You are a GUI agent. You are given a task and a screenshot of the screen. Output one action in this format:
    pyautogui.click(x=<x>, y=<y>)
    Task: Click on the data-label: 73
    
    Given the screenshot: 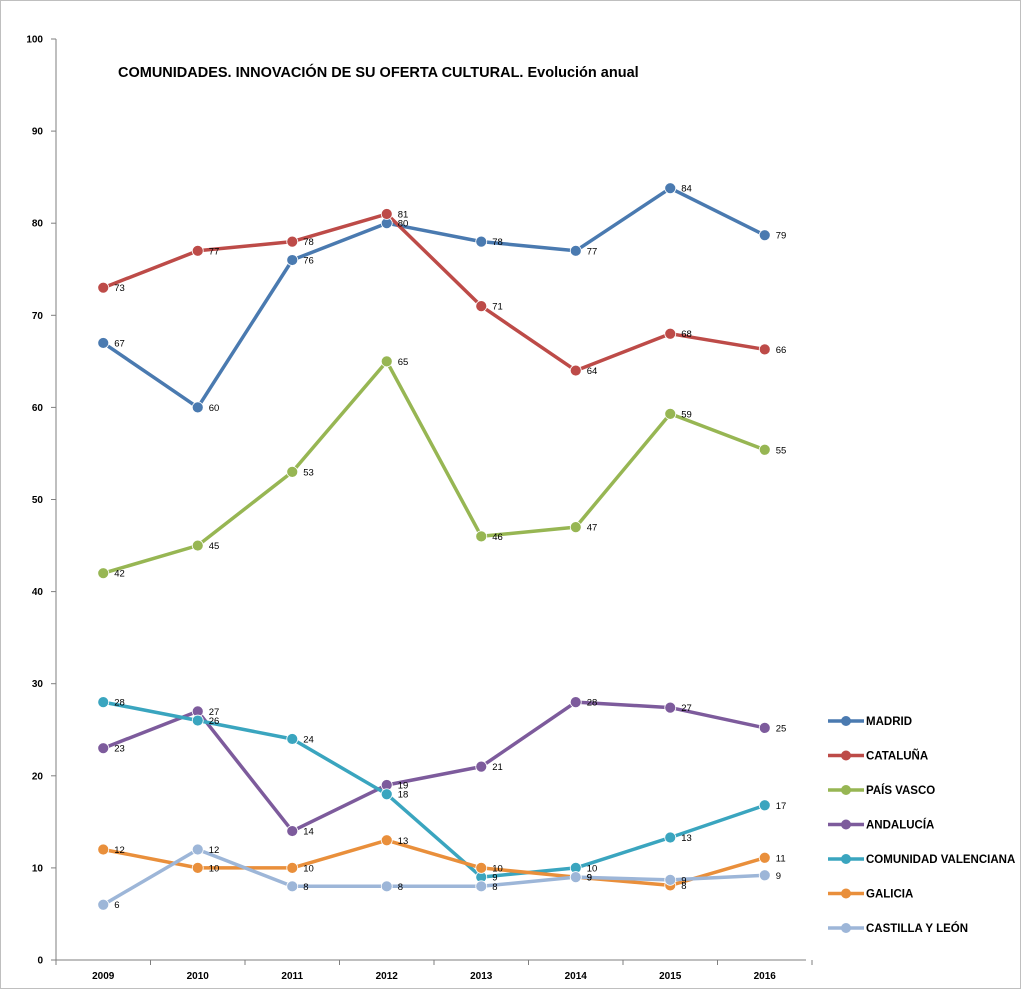 What is the action you would take?
    pyautogui.click(x=119, y=288)
    